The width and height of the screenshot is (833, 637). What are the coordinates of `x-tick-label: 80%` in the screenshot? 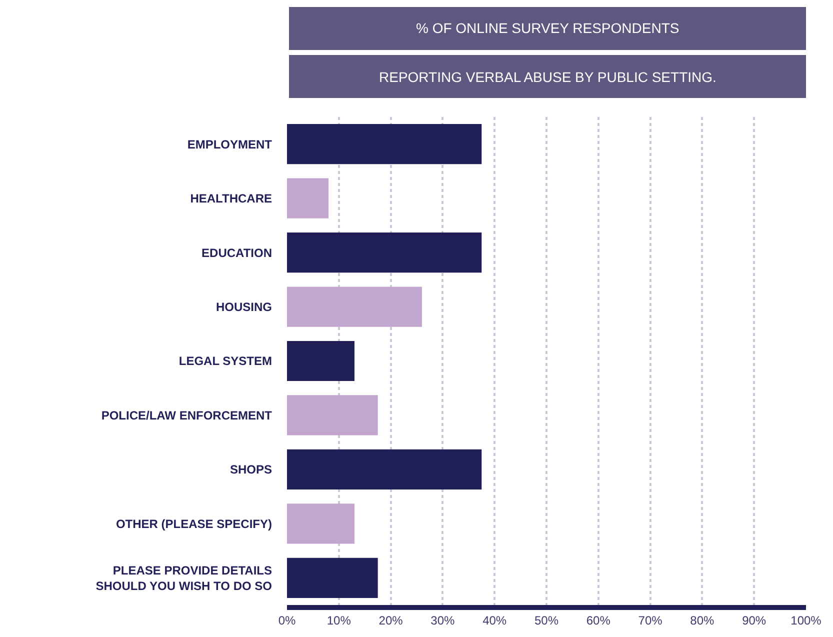 It's located at (702, 620).